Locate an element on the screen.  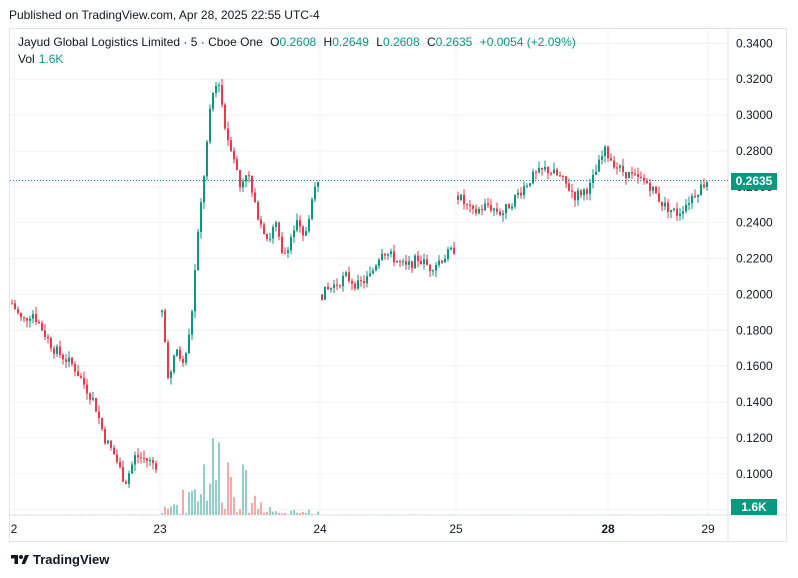
y-tick-label: 0.1800 is located at coordinates (754, 330).